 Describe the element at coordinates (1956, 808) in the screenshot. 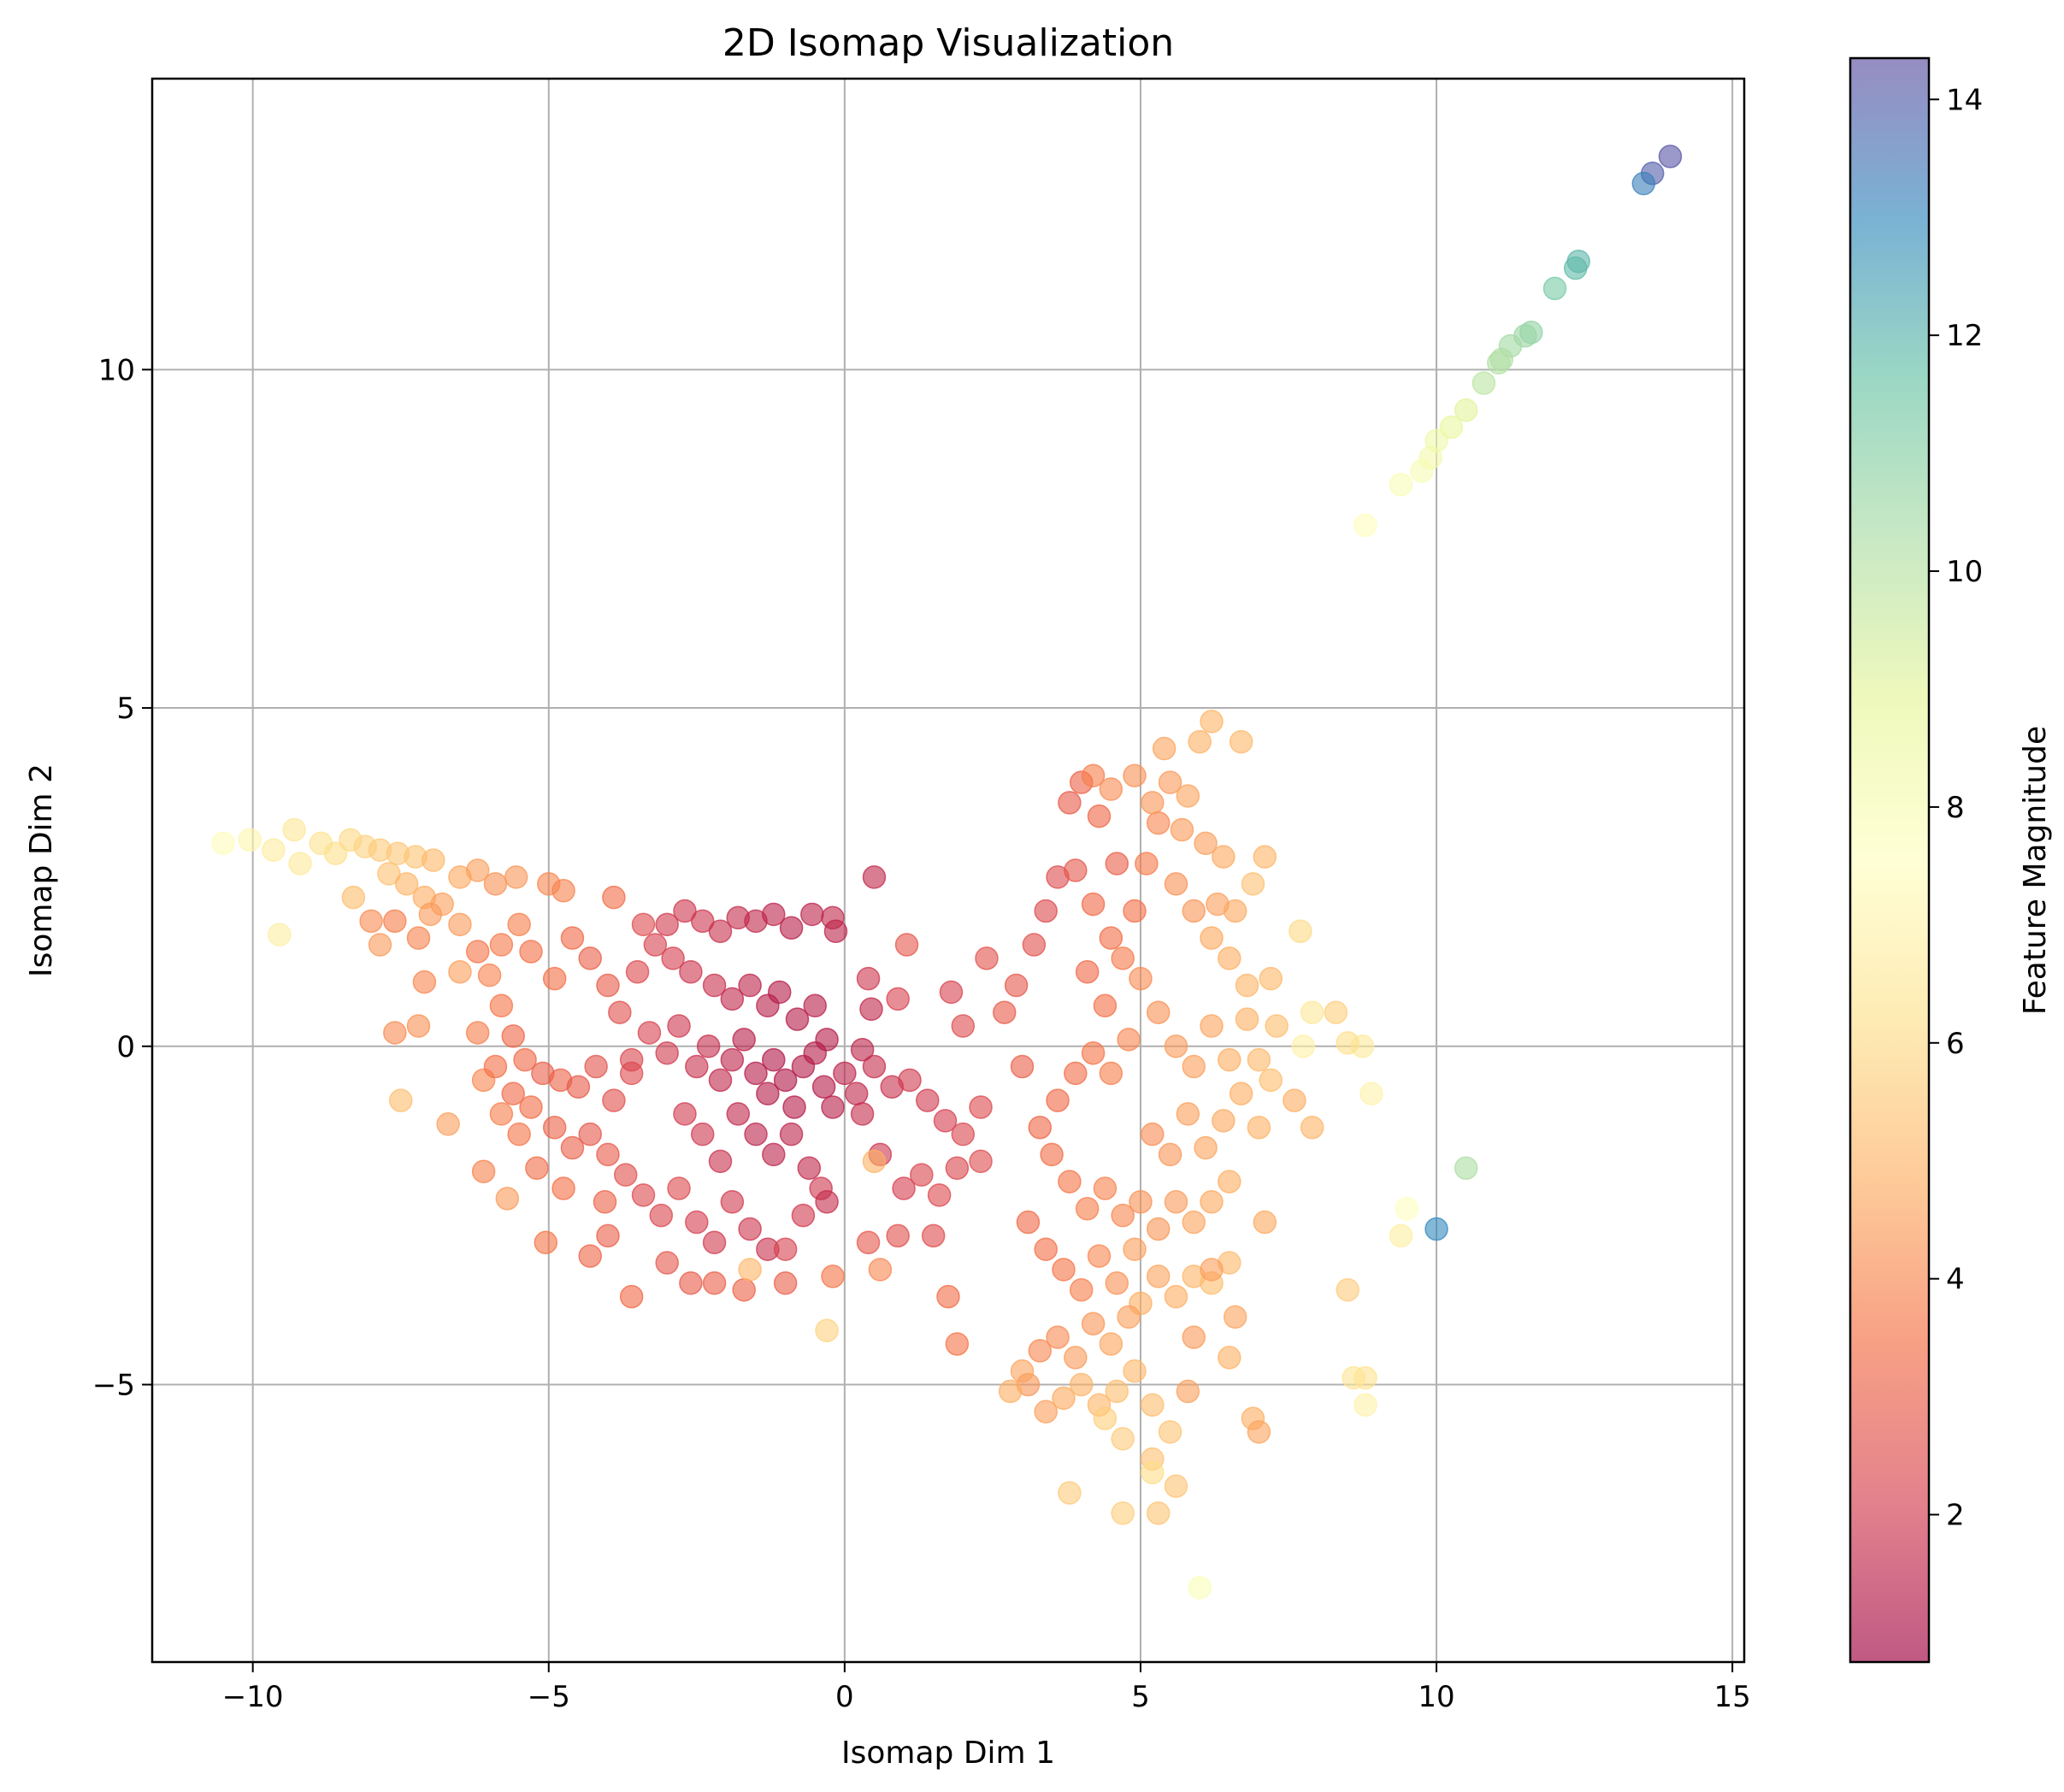

I see `colorbar-ticks: 2 4 6 8 10 12 14` at that location.